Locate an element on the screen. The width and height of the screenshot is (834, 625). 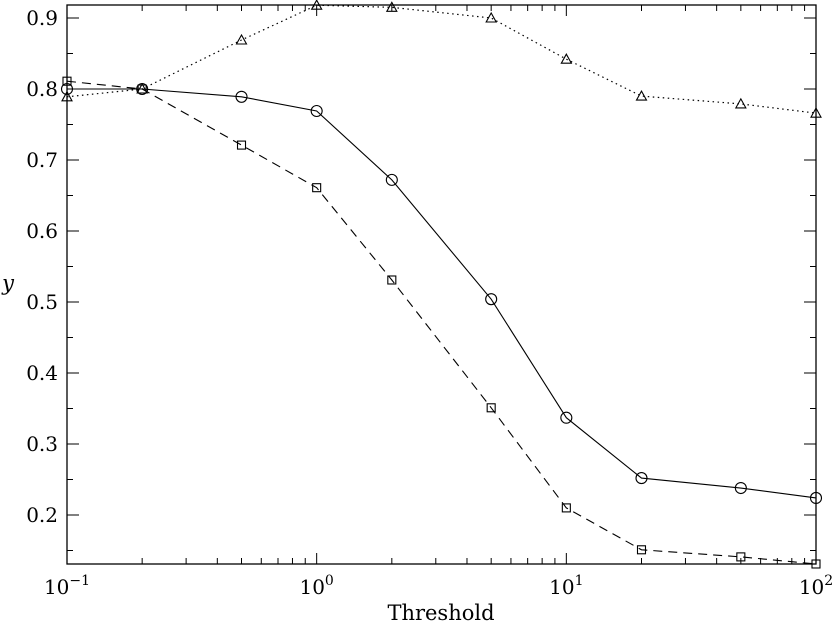
y-tick-label: 0.3 is located at coordinates (42, 444).